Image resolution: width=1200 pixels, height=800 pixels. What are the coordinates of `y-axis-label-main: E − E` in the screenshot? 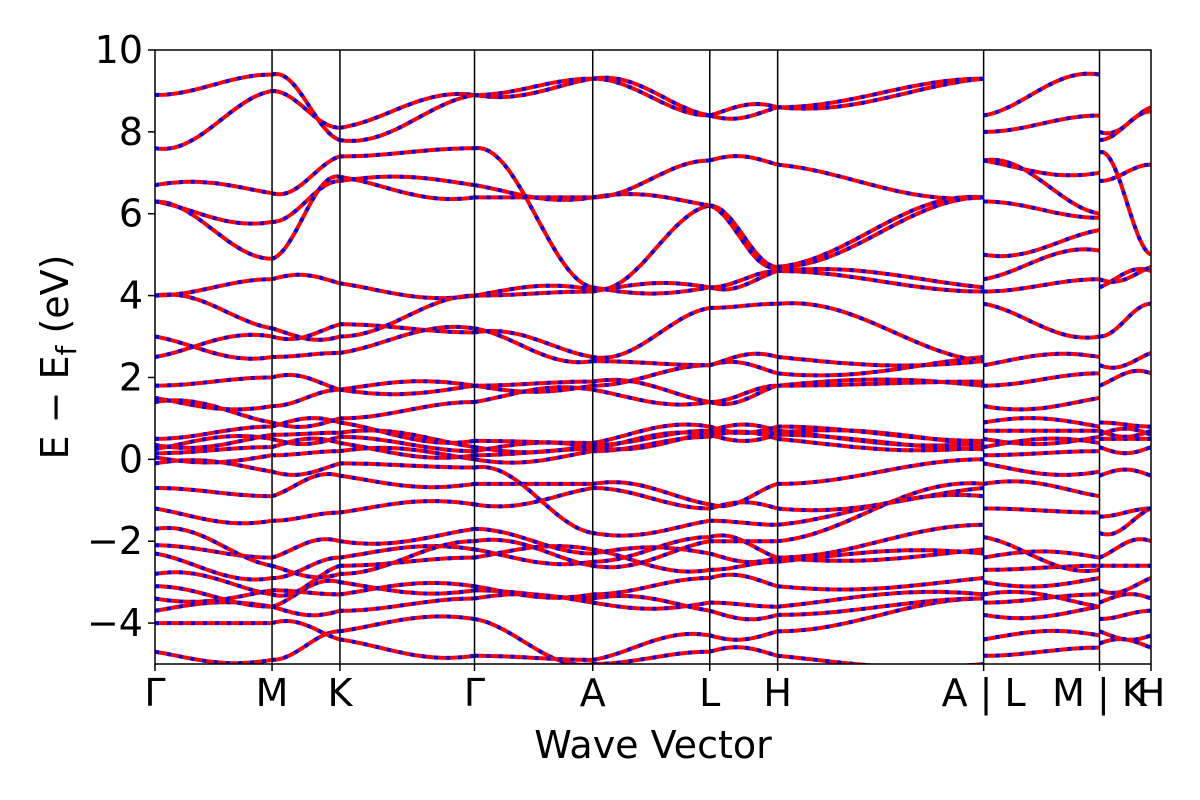 It's located at (55, 407).